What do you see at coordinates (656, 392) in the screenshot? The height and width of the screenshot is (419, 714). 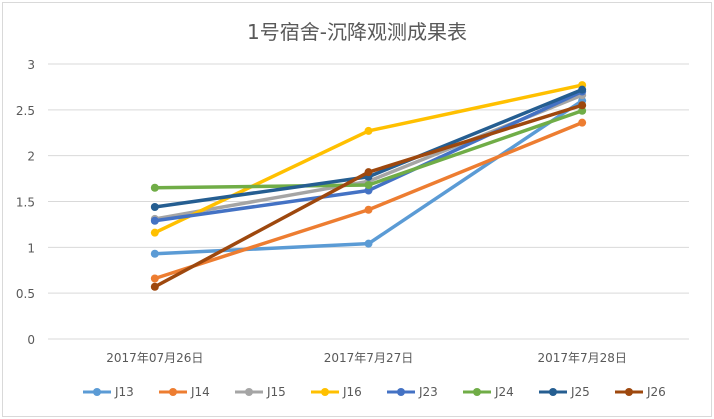 I see `legend-label: J26` at bounding box center [656, 392].